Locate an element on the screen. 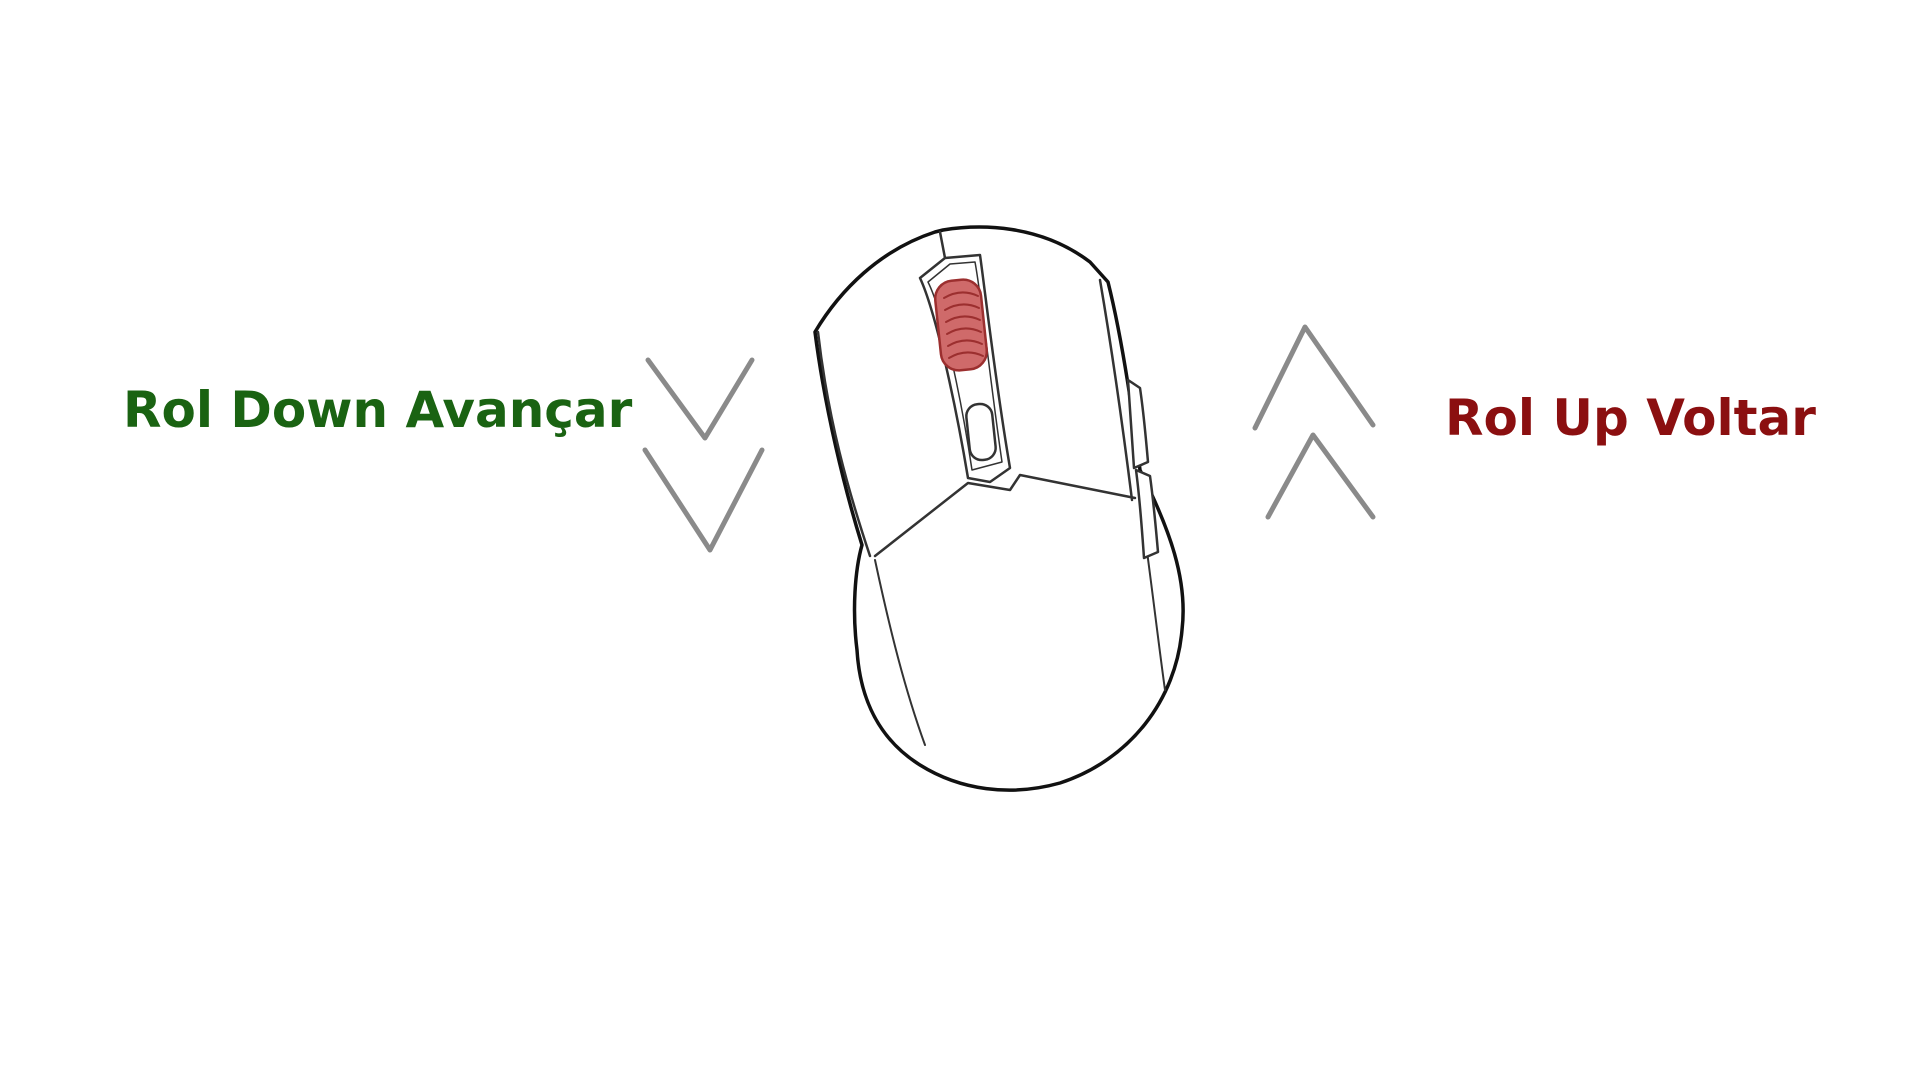 The height and width of the screenshot is (1080, 1920). double-chevron-down-icon is located at coordinates (703, 455).